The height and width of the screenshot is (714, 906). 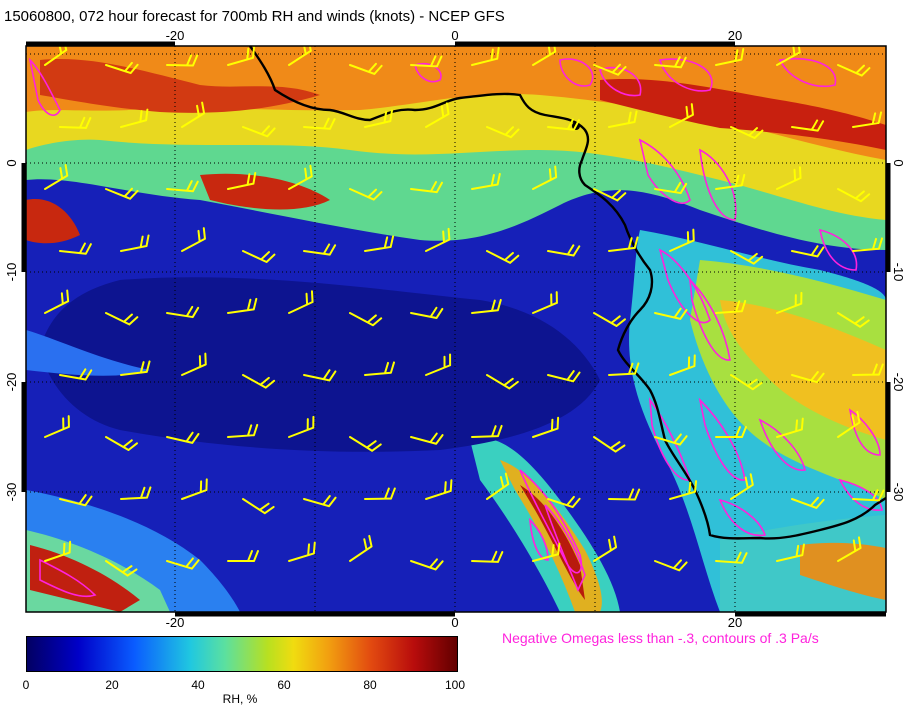 What do you see at coordinates (11, 162) in the screenshot?
I see `left-lat-tick: 0` at bounding box center [11, 162].